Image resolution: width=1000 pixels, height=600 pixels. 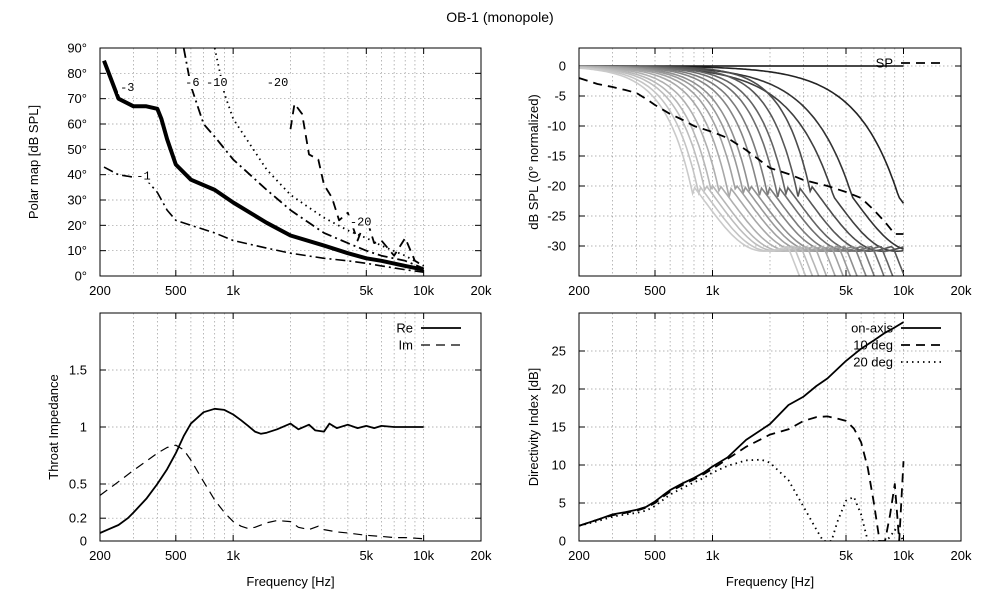 I want to click on angle-curve-35deg, so click(x=732, y=170).